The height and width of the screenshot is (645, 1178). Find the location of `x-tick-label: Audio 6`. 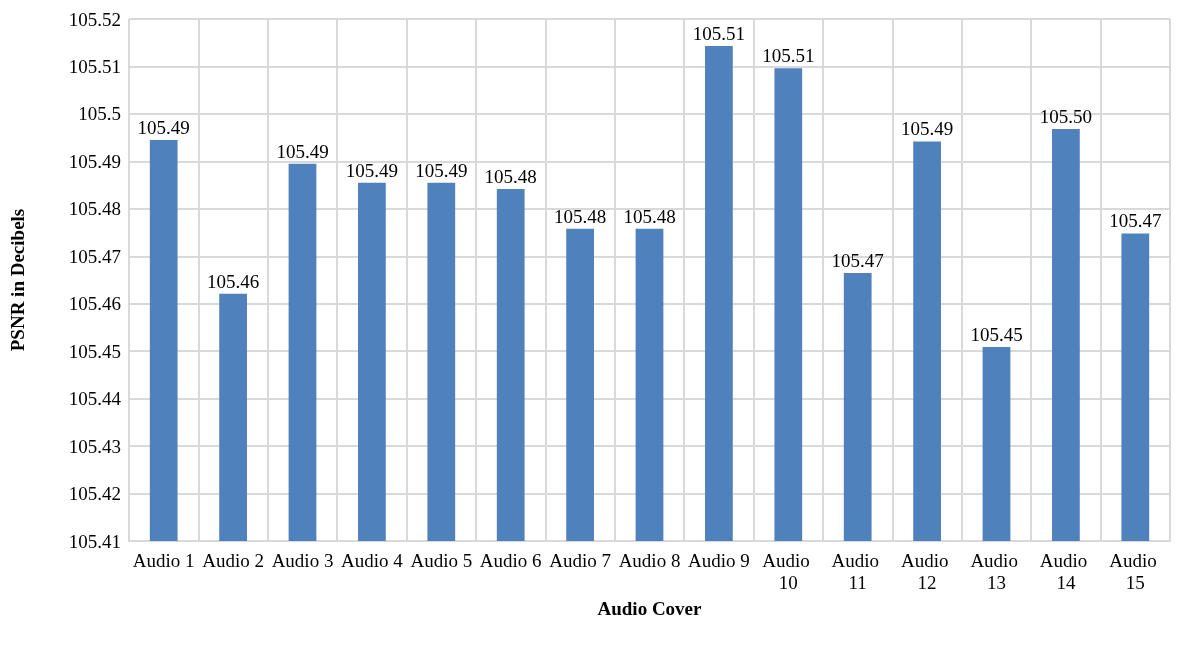

x-tick-label: Audio 6 is located at coordinates (510, 560).